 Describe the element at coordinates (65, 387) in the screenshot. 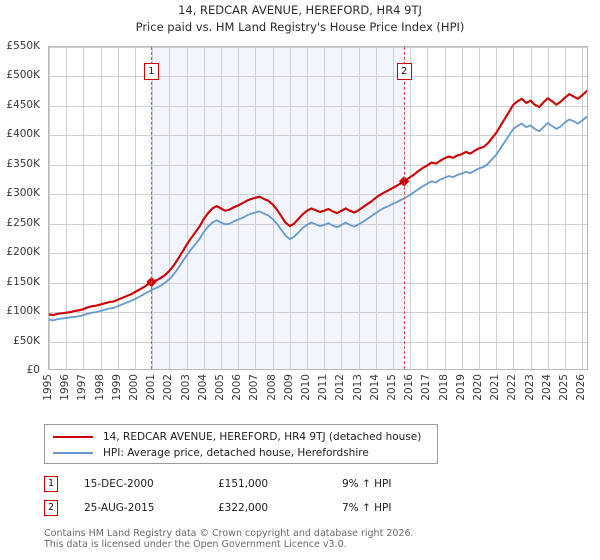

I see `x-axis-tick-label: 1996` at that location.